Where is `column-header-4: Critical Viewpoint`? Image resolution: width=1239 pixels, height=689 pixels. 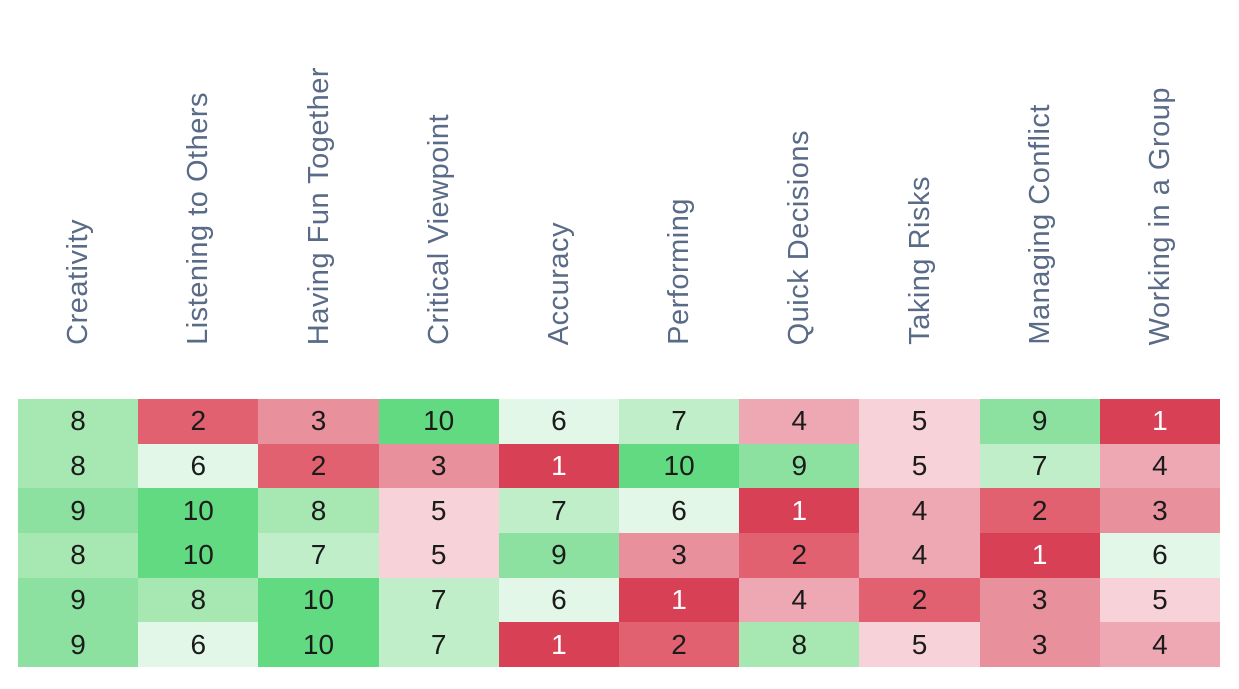 column-header-4: Critical Viewpoint is located at coordinates (439, 199).